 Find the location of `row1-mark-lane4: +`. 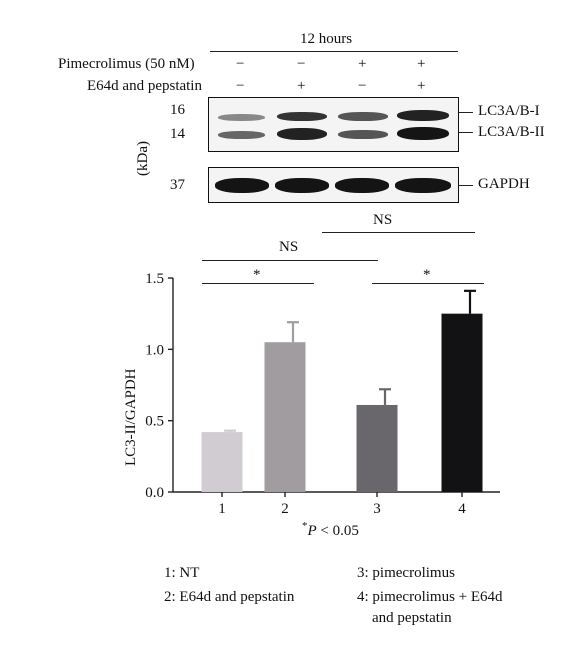

row1-mark-lane4: + is located at coordinates (421, 64).